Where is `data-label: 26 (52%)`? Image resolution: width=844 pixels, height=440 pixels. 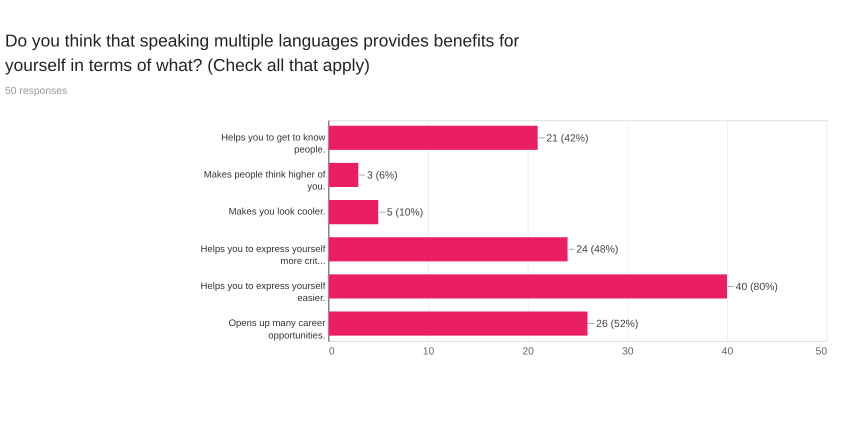
data-label: 26 (52%) is located at coordinates (617, 324).